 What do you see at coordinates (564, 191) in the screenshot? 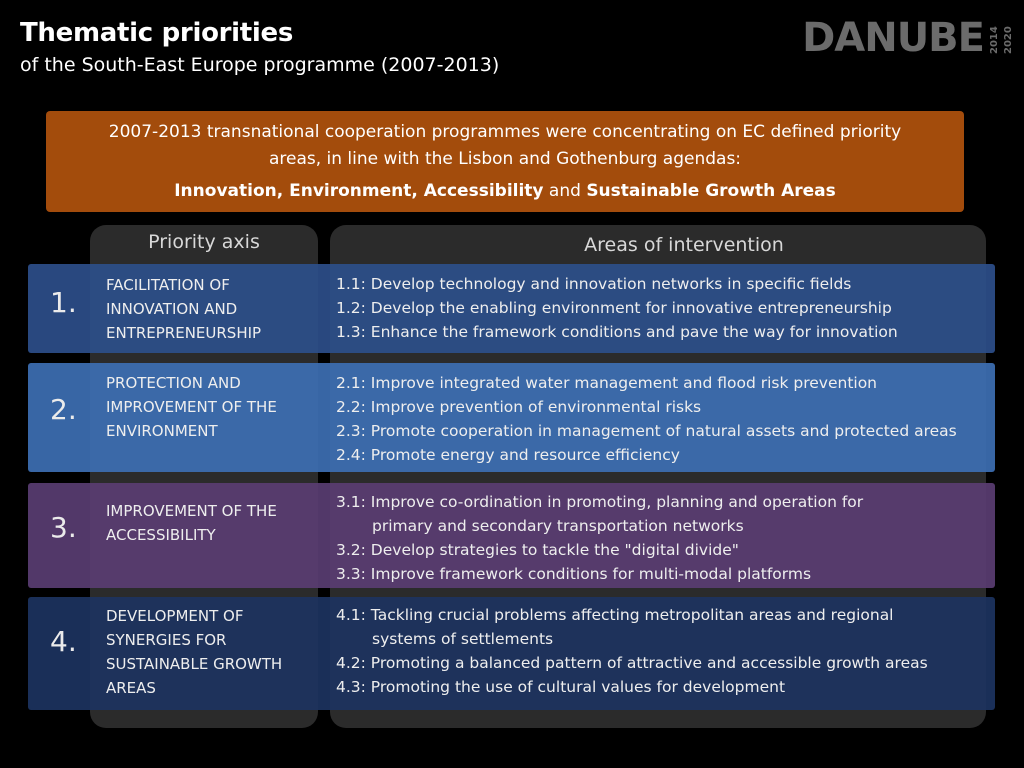
I see `banner-focus-and: and` at bounding box center [564, 191].